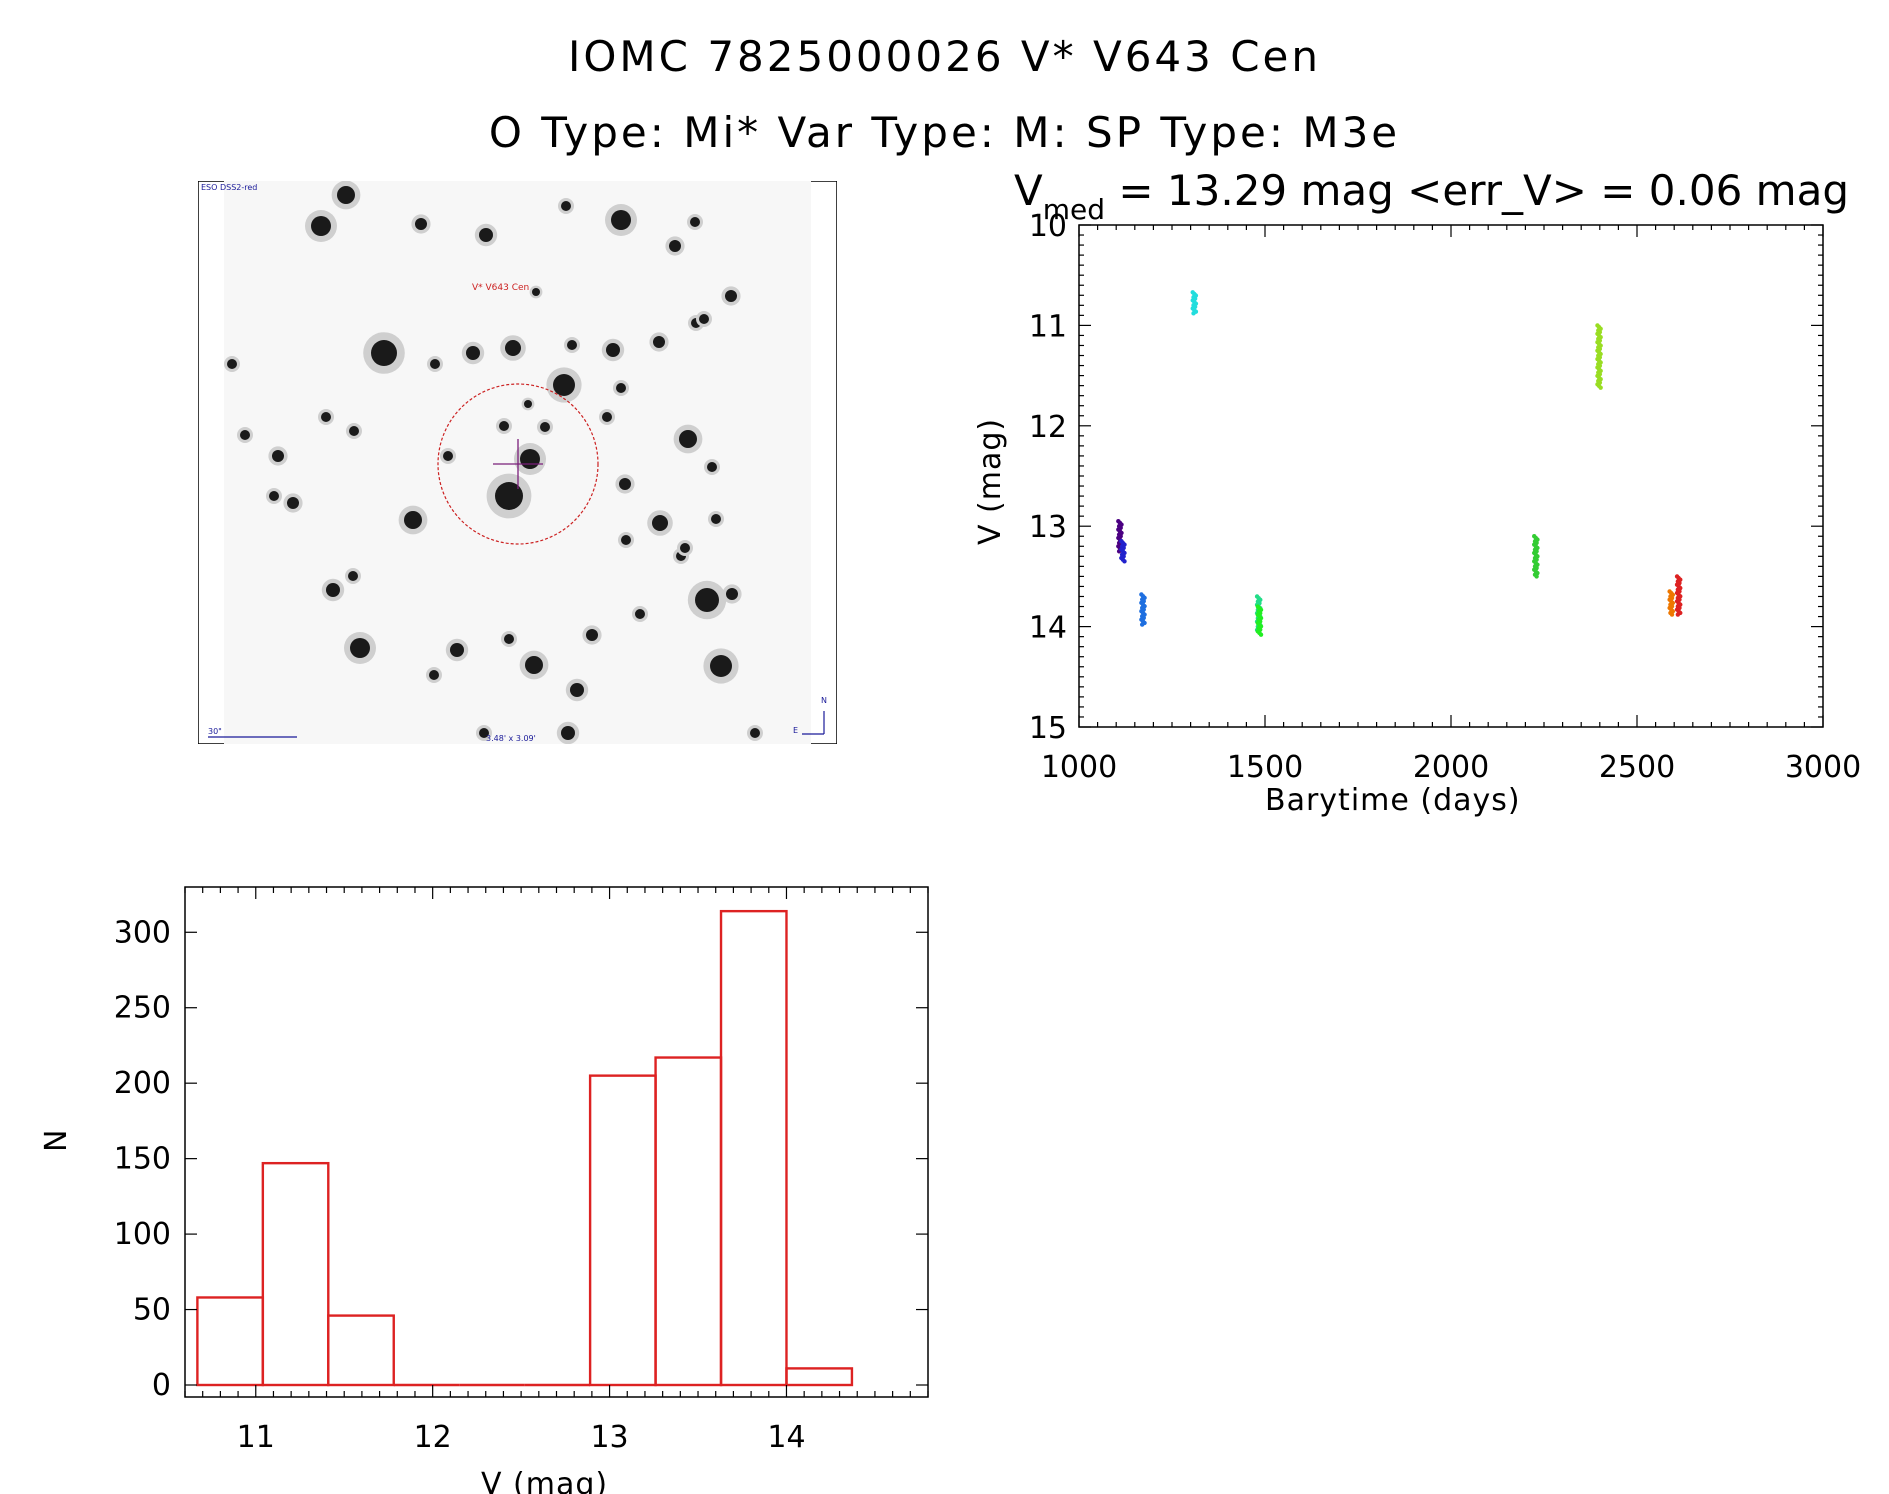  I want to click on lc-title-rest: = 13.29 mag <err_V> = 0.06 mag, so click(1477, 190).